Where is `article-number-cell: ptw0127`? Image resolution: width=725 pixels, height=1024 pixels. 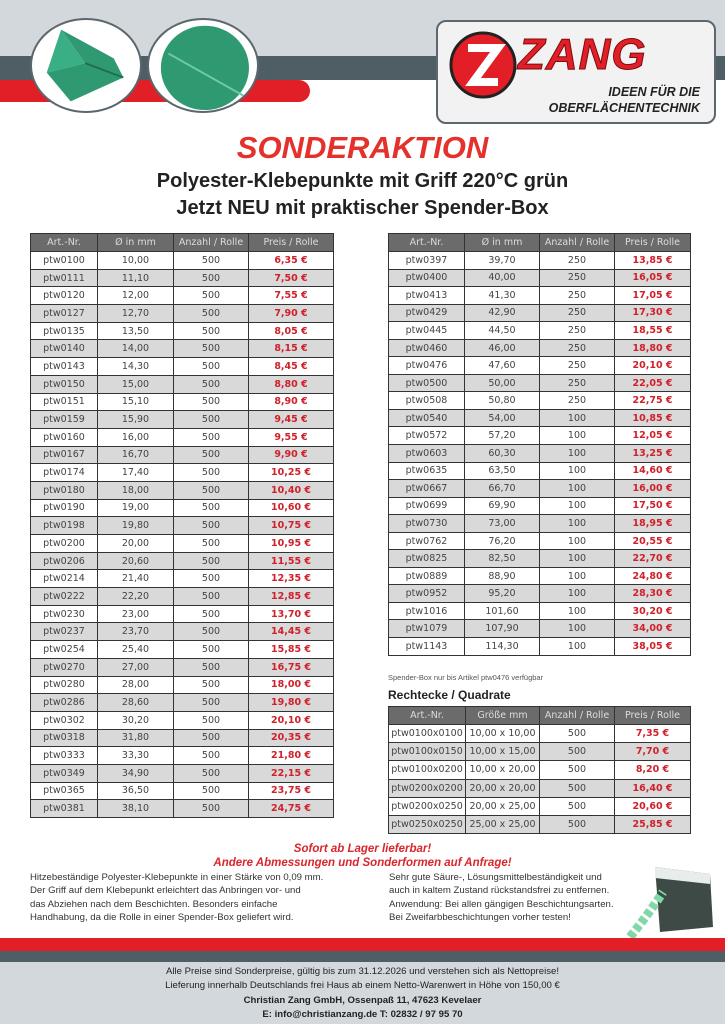
article-number-cell: ptw0127 is located at coordinates (64, 313).